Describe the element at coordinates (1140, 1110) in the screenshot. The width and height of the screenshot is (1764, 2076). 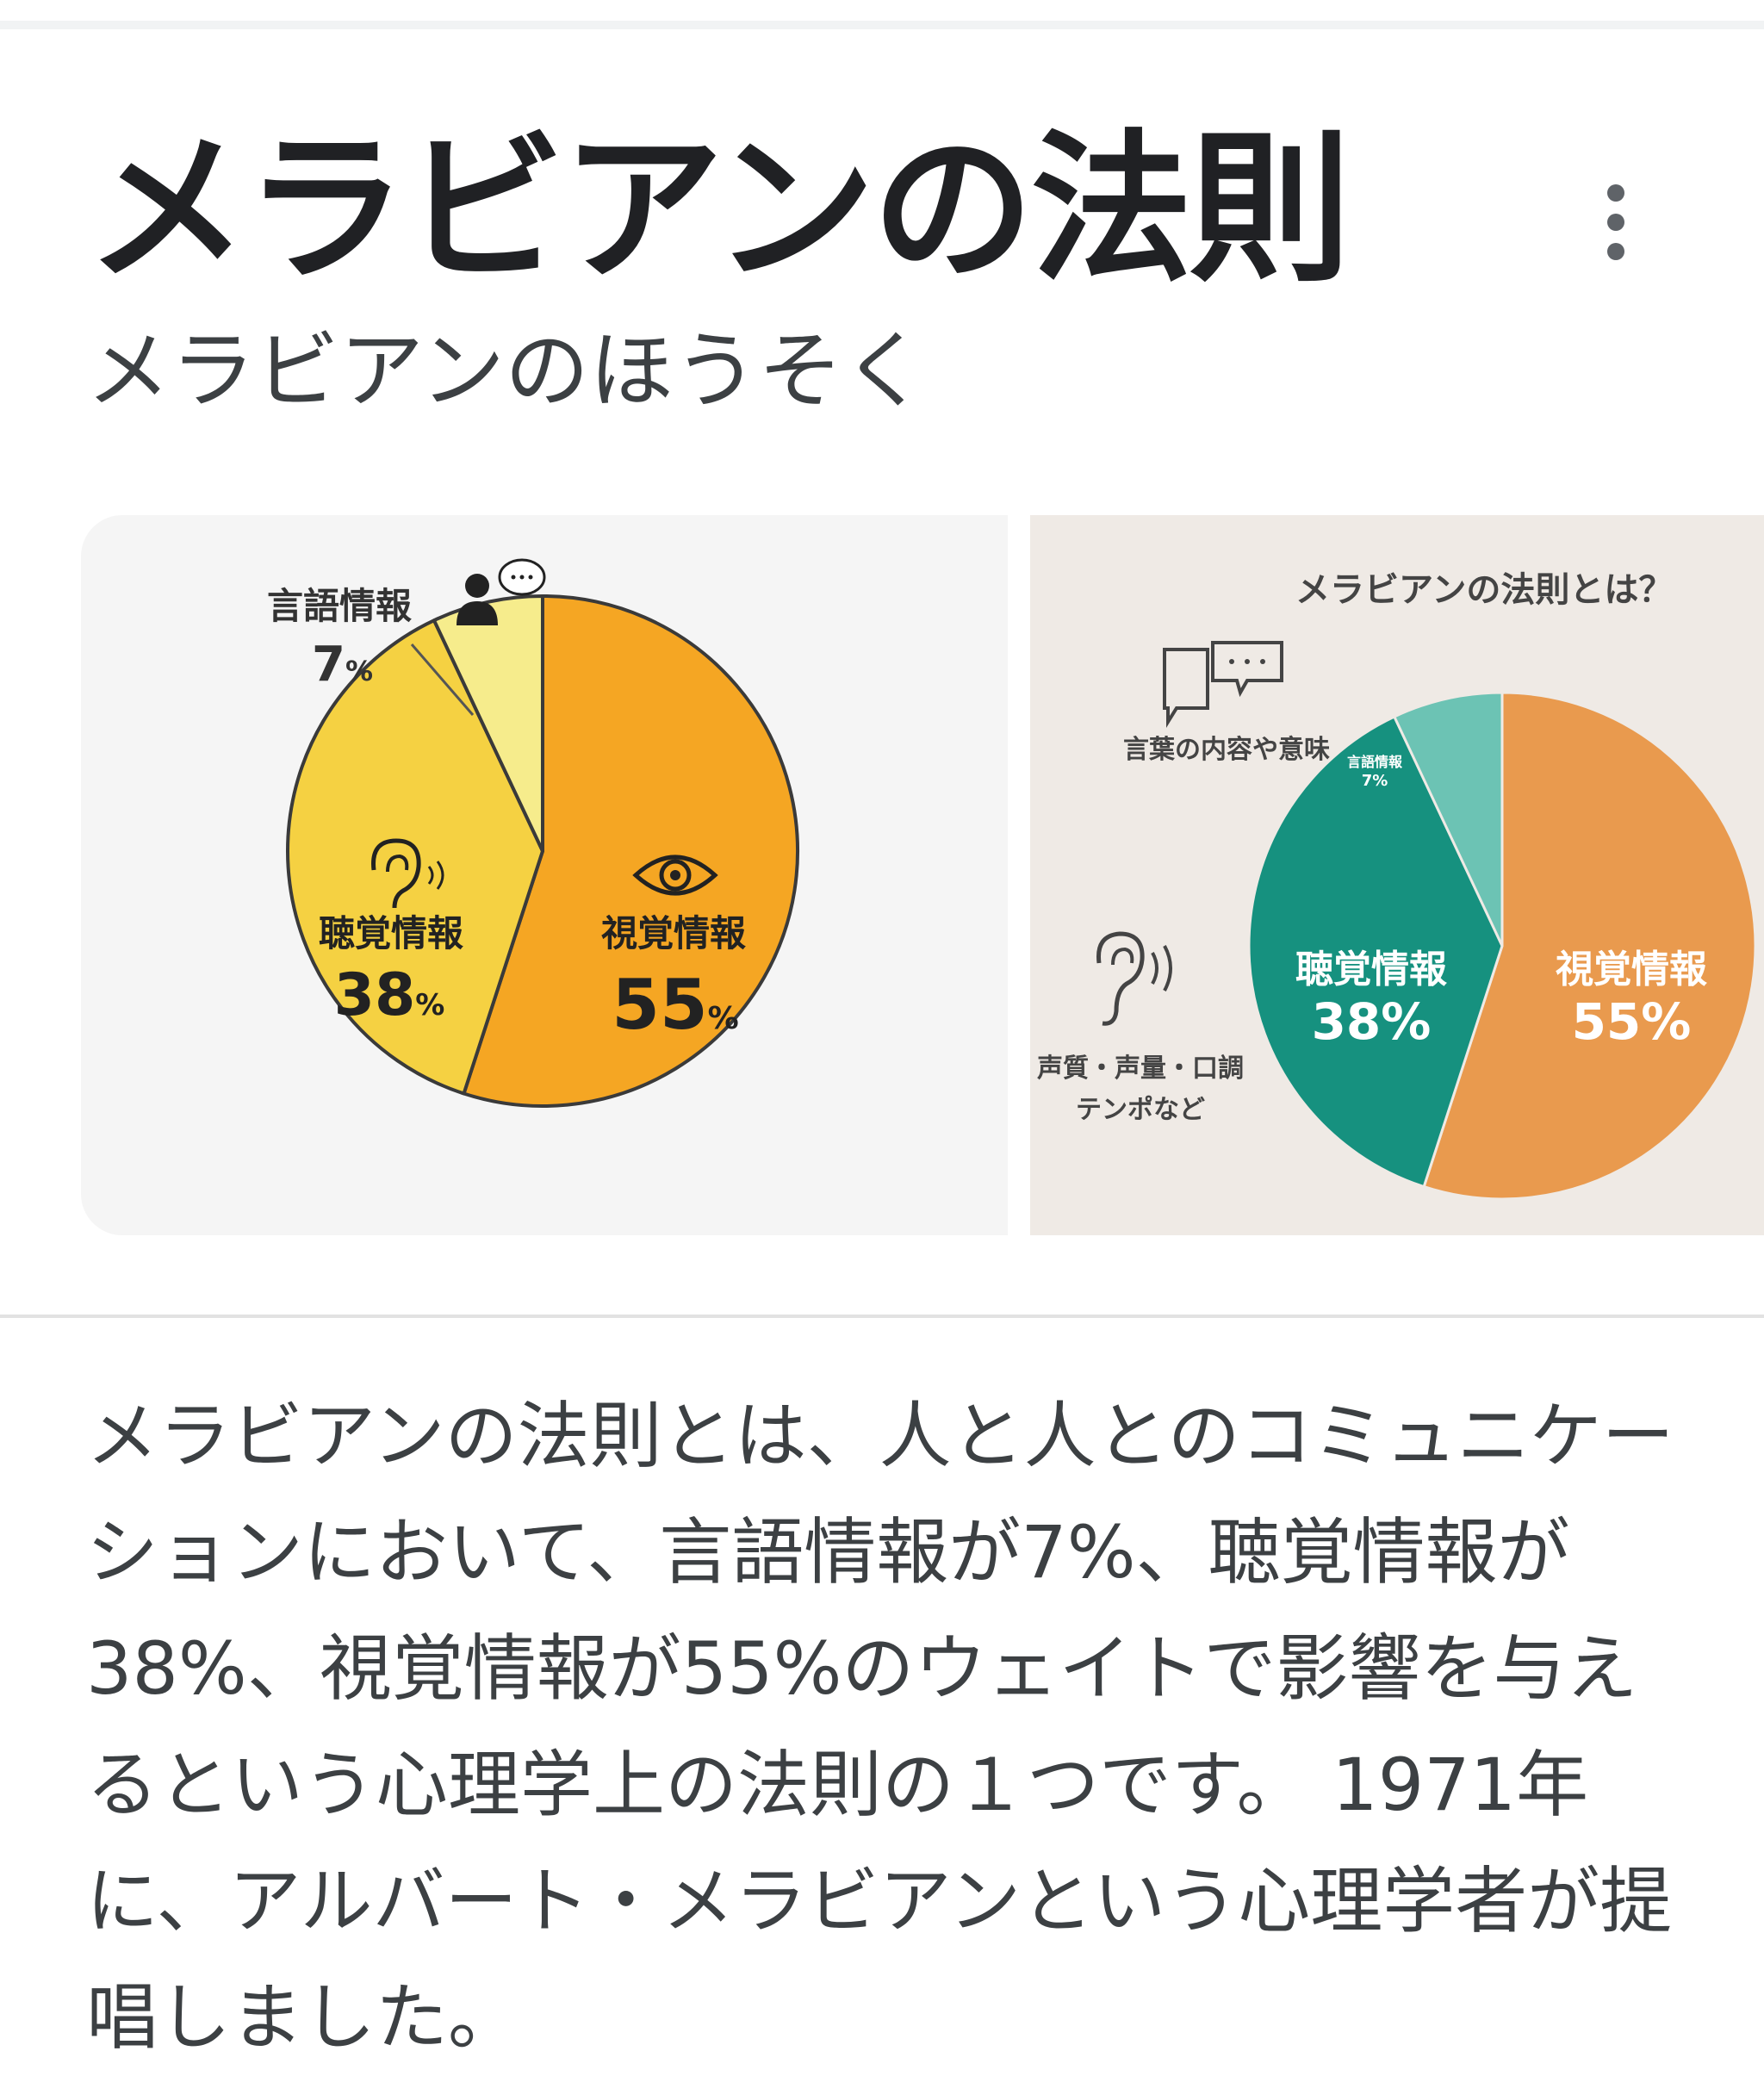
I see `audio-note-2: テンポなど` at that location.